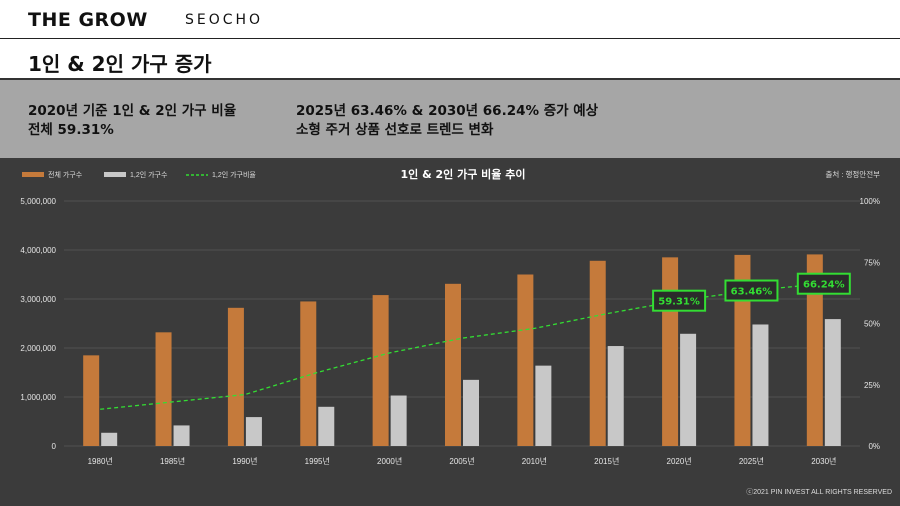  Describe the element at coordinates (100, 461) in the screenshot. I see `x-tick-label: 1980년` at that location.